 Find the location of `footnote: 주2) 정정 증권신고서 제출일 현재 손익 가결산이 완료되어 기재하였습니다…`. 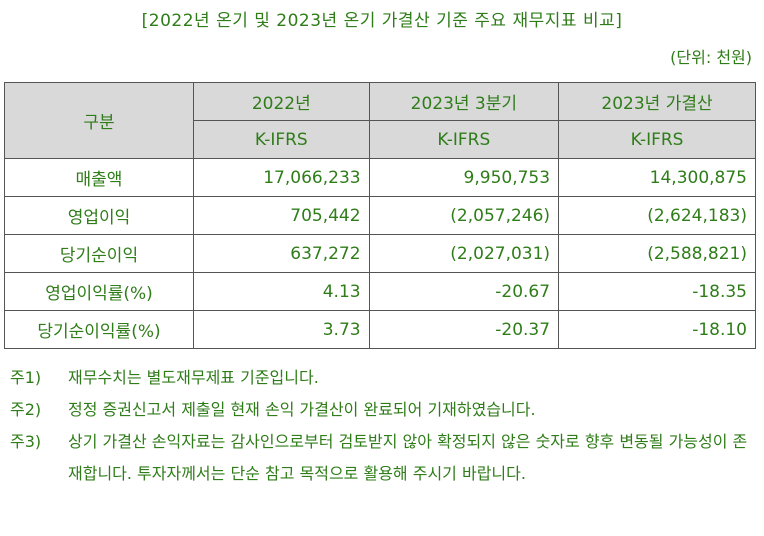

footnote: 주2) 정정 증권신고서 제출일 현재 손익 가결산이 완료되어 기재하였습니다… is located at coordinates (380, 410).